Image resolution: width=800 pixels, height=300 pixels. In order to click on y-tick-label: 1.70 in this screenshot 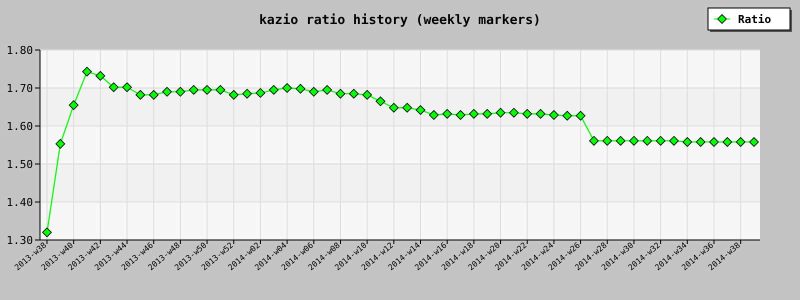, I will do `click(19, 88)`.